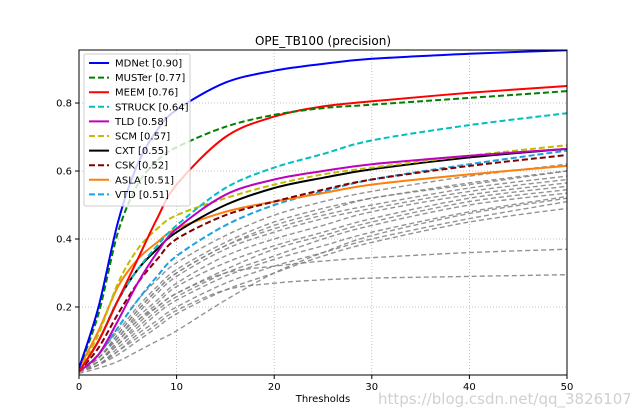  I want to click on x-axis: 0 10 20 30 40 50, so click(325, 384).